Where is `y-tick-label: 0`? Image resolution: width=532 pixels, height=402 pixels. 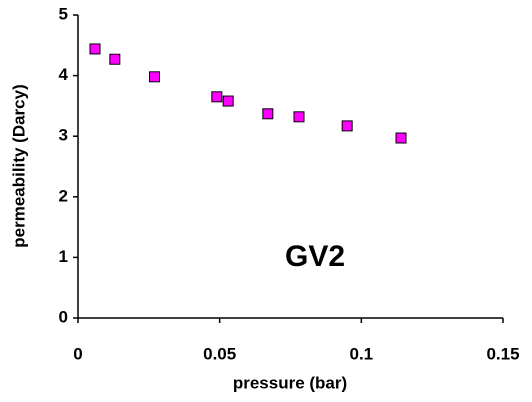
y-tick-label: 0 is located at coordinates (63, 316).